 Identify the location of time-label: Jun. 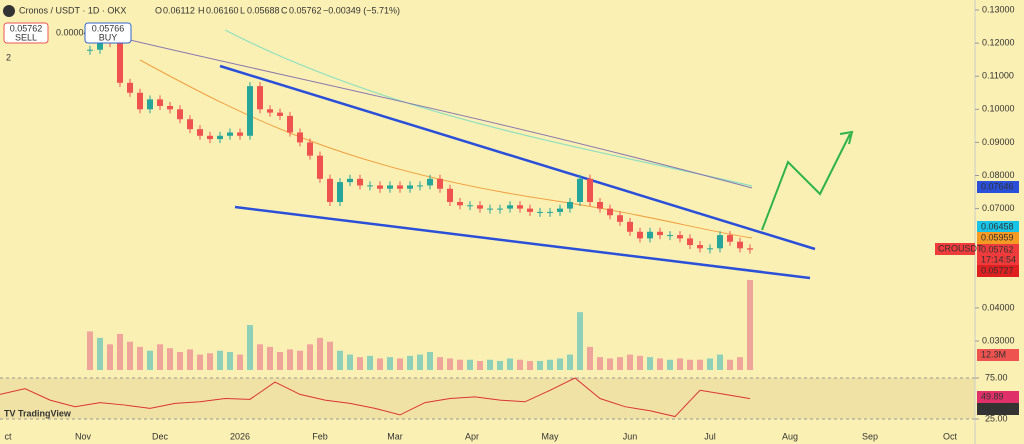
(630, 436).